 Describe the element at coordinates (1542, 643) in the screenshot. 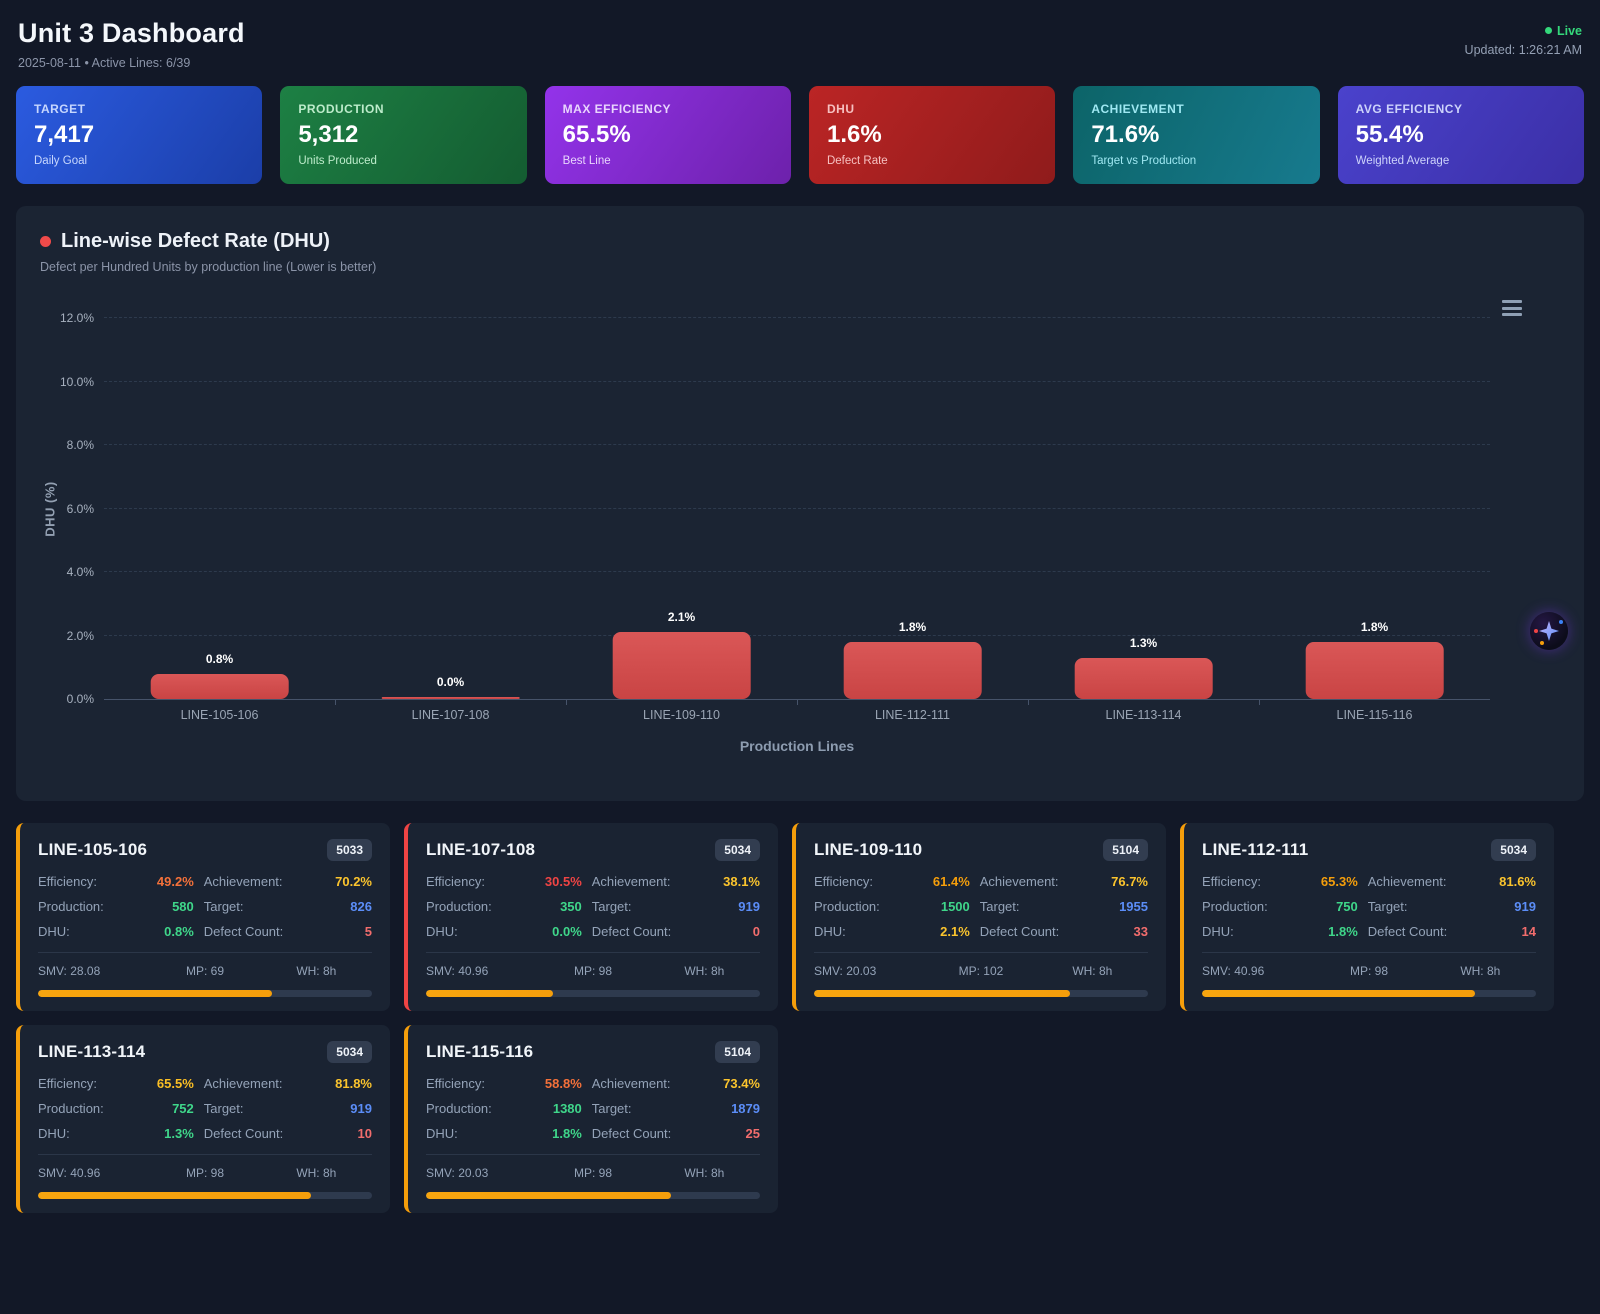

I see `dot-orange-icon` at that location.